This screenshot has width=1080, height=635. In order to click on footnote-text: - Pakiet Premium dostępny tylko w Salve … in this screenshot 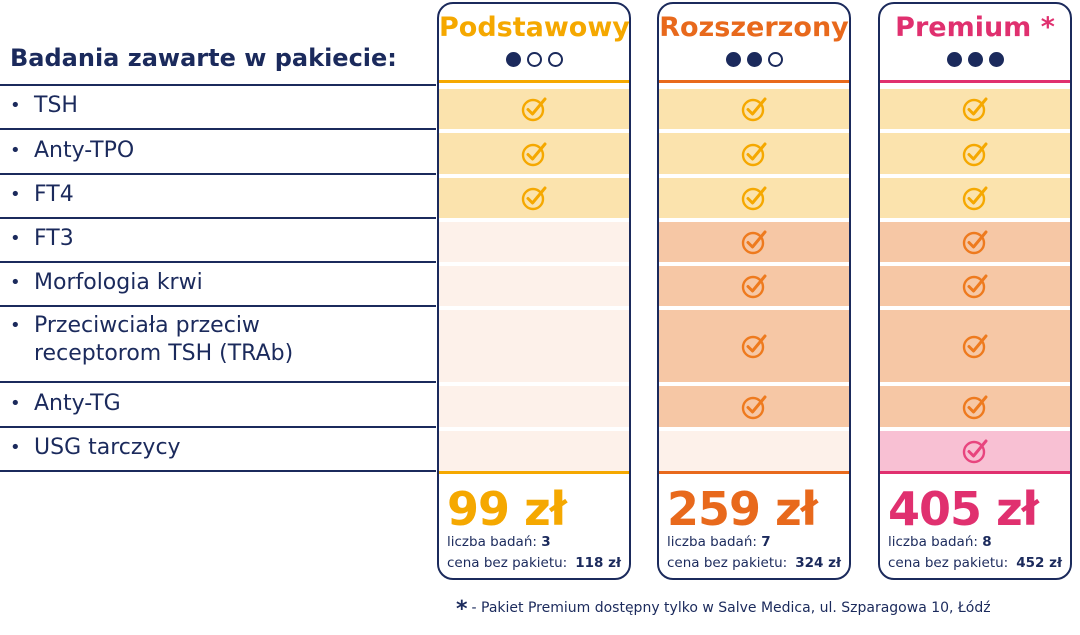, I will do `click(731, 608)`.